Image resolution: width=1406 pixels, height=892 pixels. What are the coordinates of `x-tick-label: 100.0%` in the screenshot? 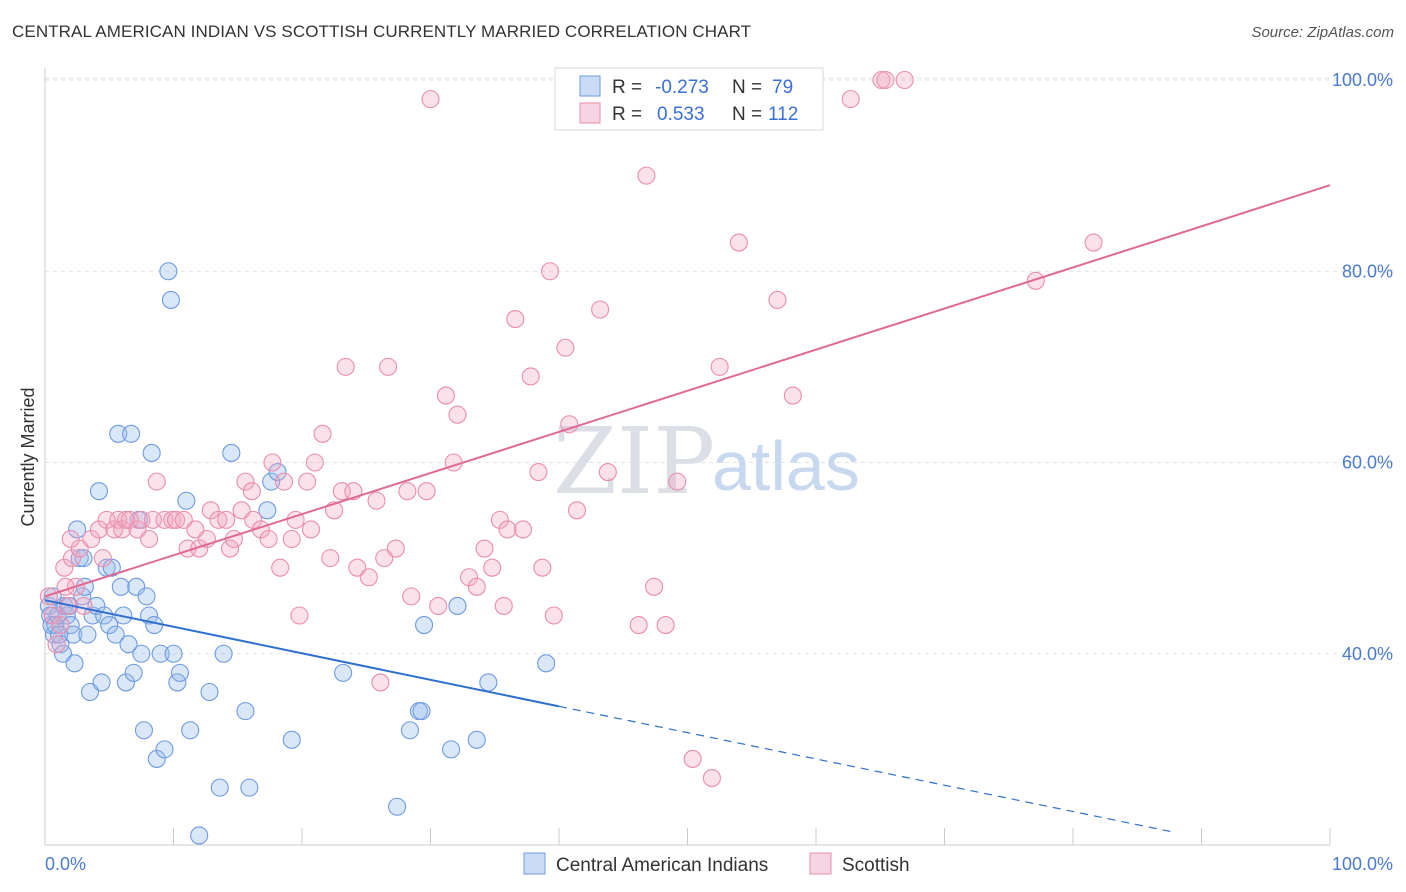 It's located at (1362, 864).